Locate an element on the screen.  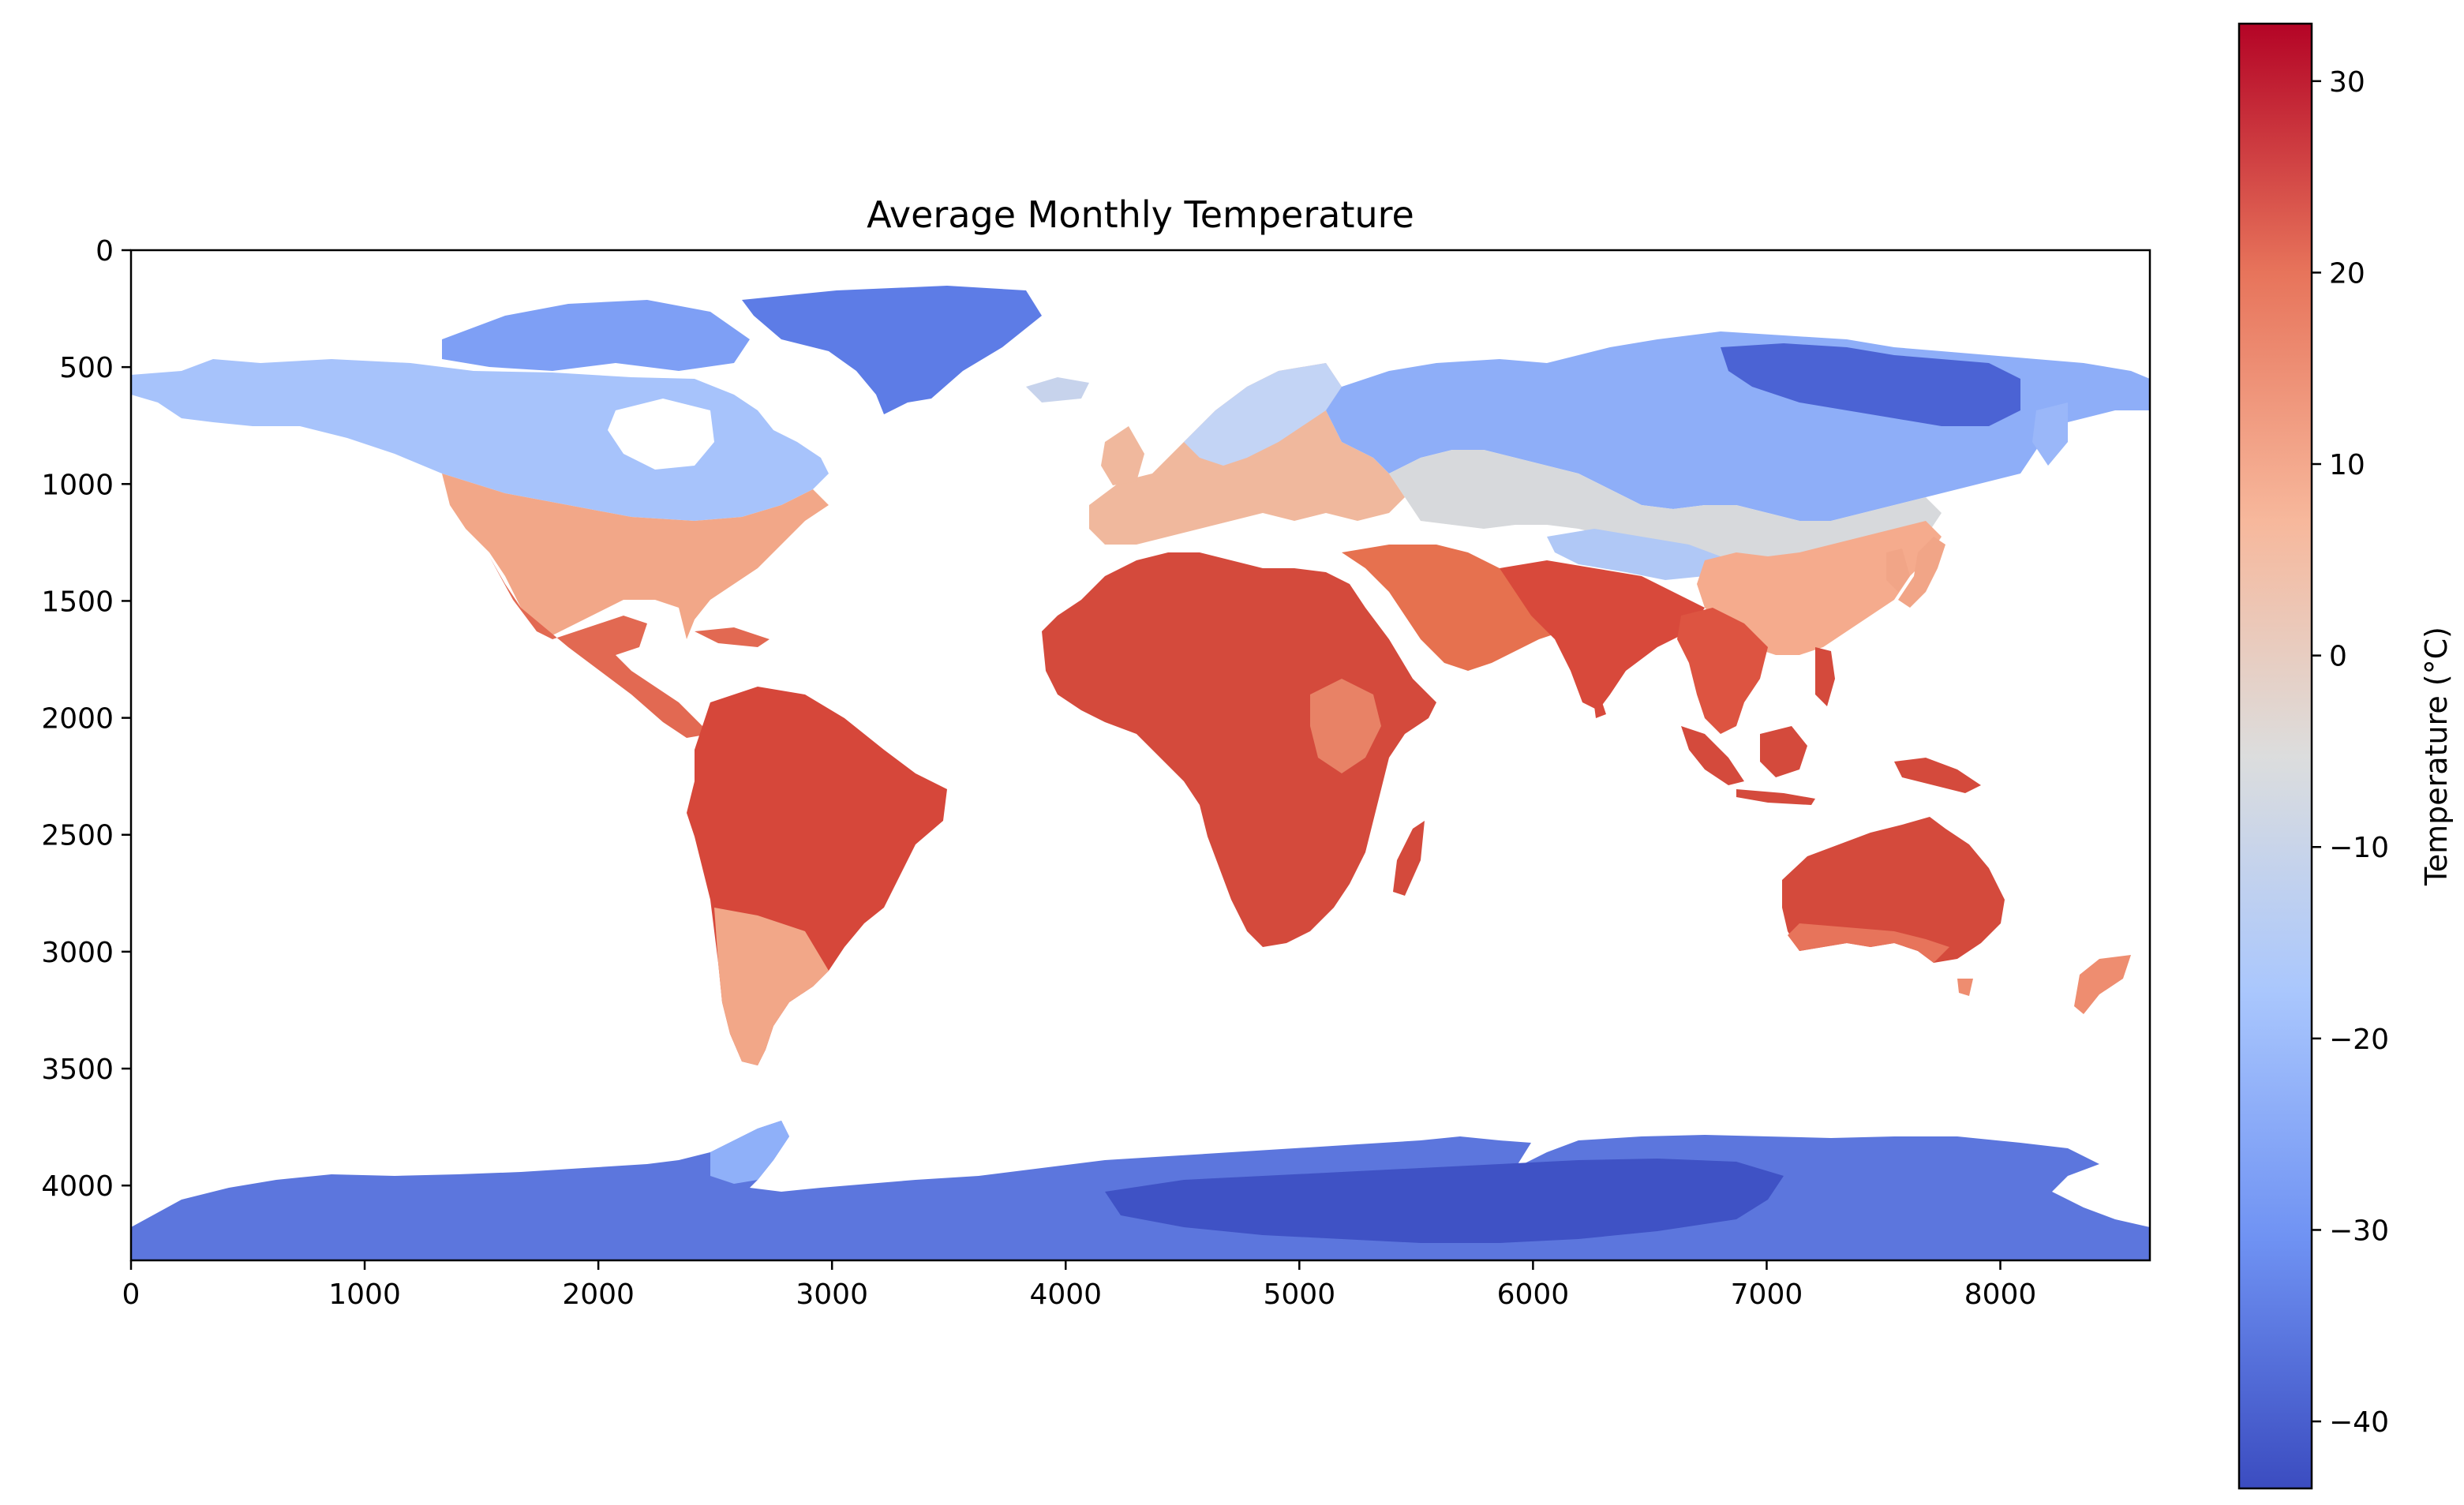
region-middle-east is located at coordinates (1460, 608).